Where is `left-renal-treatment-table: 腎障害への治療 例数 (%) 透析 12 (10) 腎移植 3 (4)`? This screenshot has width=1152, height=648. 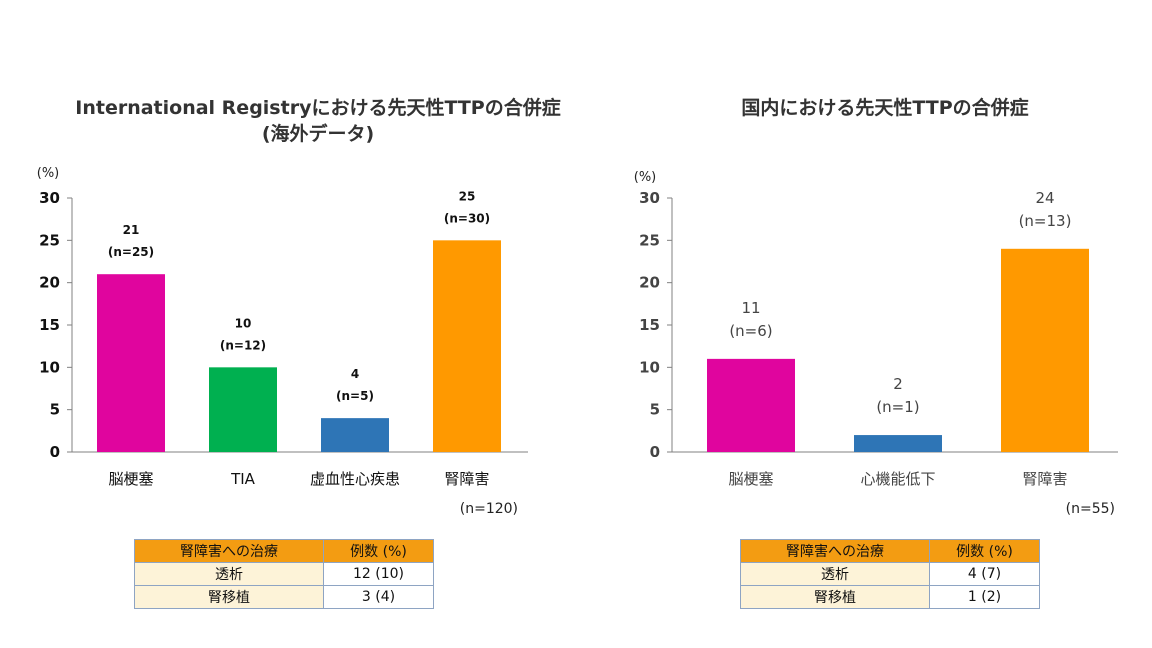 left-renal-treatment-table: 腎障害への治療 例数 (%) 透析 12 (10) 腎移植 3 (4) is located at coordinates (284, 574).